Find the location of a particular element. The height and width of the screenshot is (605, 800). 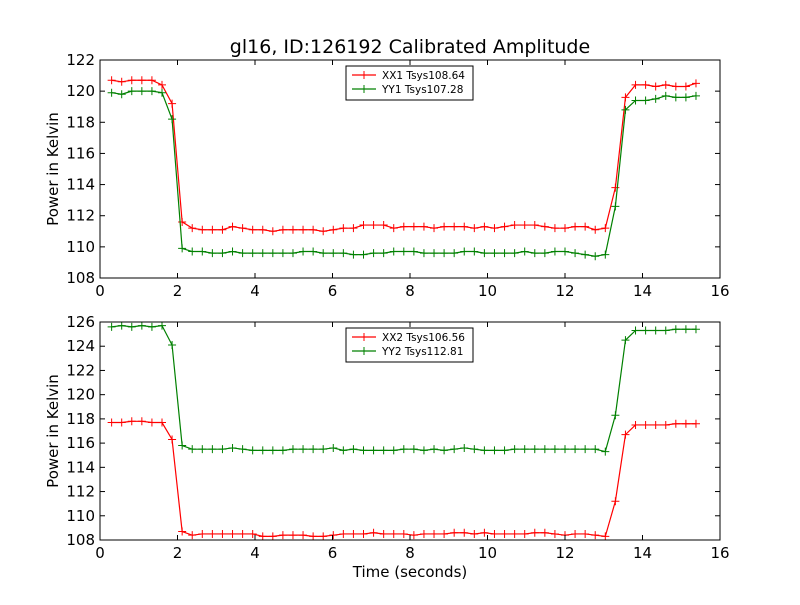

x-tick-label: 16 is located at coordinates (719, 291).